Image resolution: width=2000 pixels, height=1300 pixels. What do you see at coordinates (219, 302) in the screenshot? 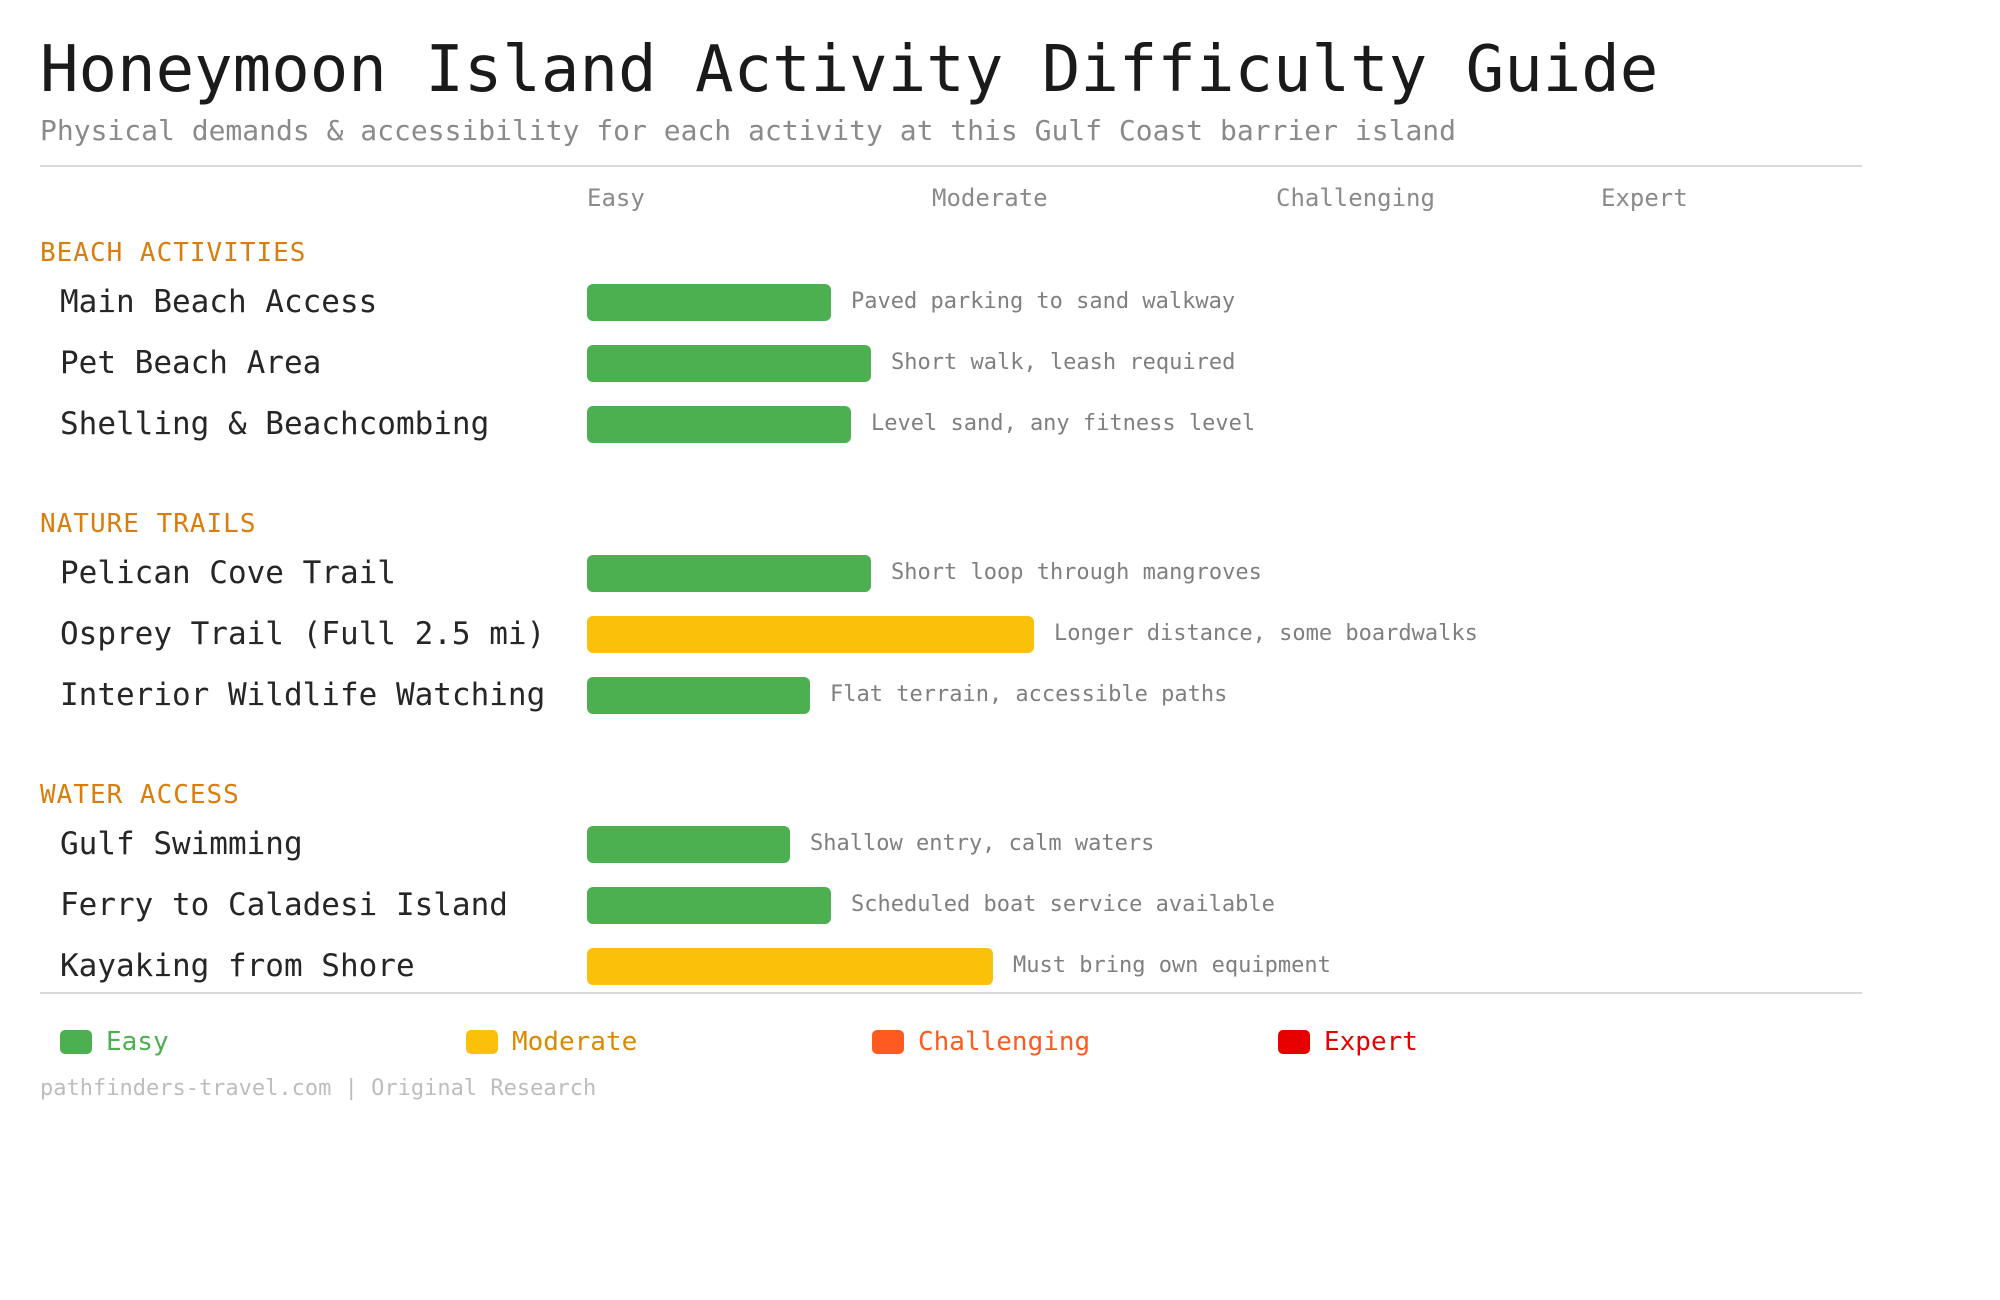
I see `activity-label: Main Beach Access` at bounding box center [219, 302].